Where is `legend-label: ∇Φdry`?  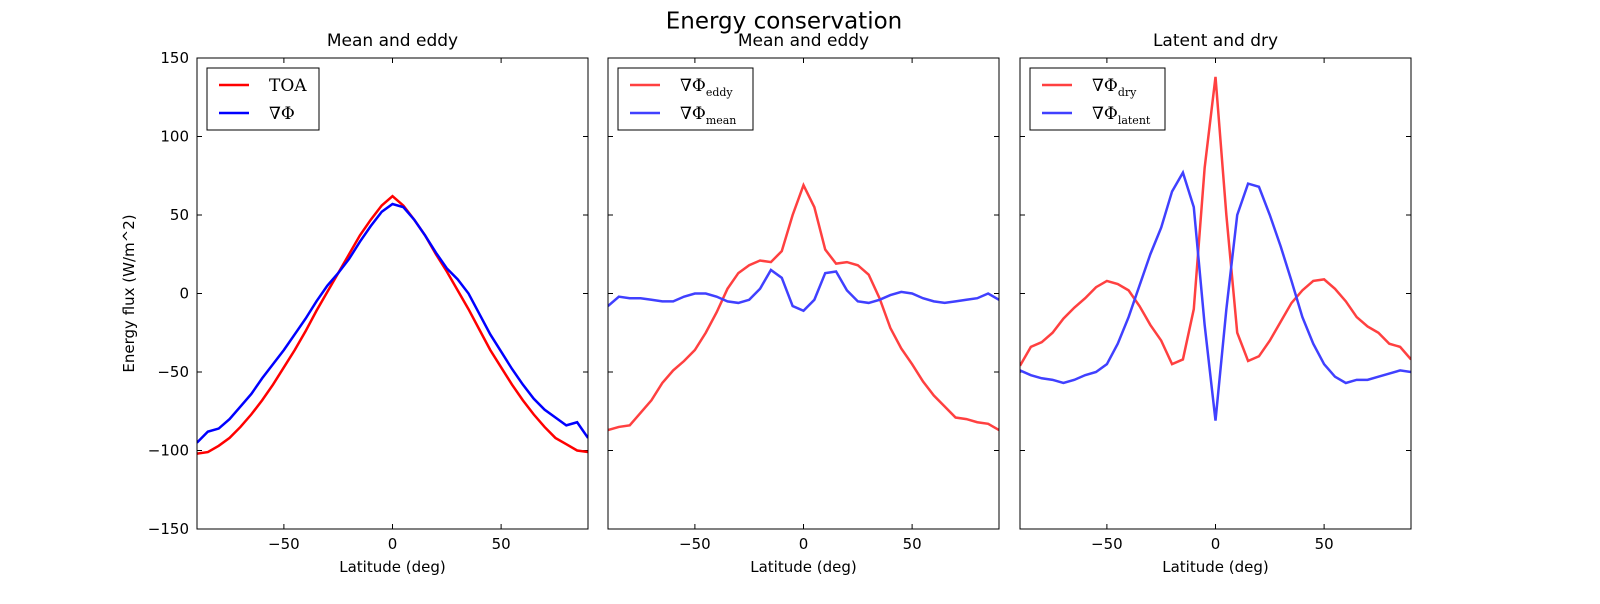 legend-label: ∇Φdry is located at coordinates (1114, 87).